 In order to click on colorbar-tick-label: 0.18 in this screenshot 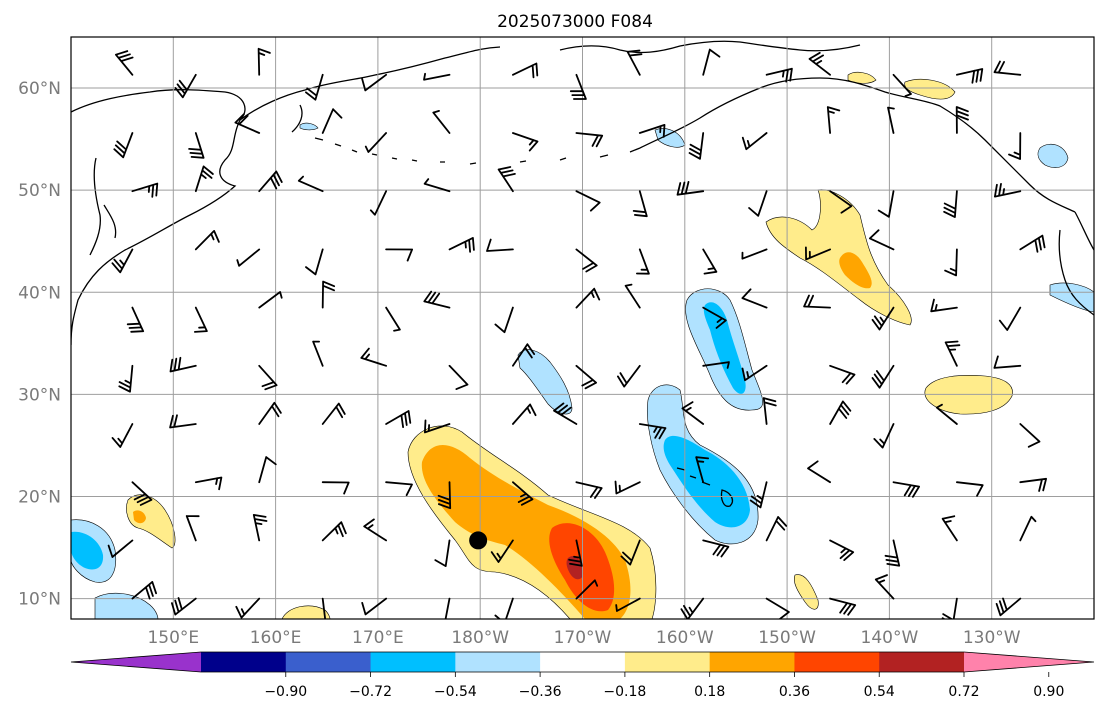, I will do `click(709, 692)`.